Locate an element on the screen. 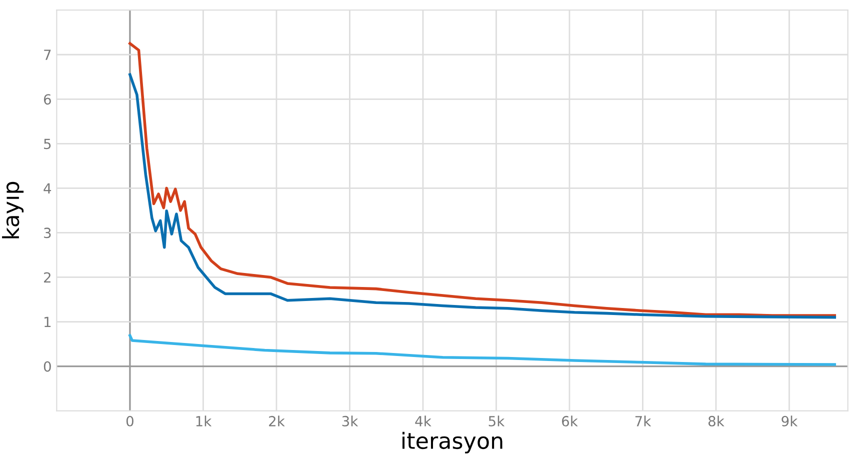 The height and width of the screenshot is (459, 859). y-tick-label: 5 is located at coordinates (47, 144).